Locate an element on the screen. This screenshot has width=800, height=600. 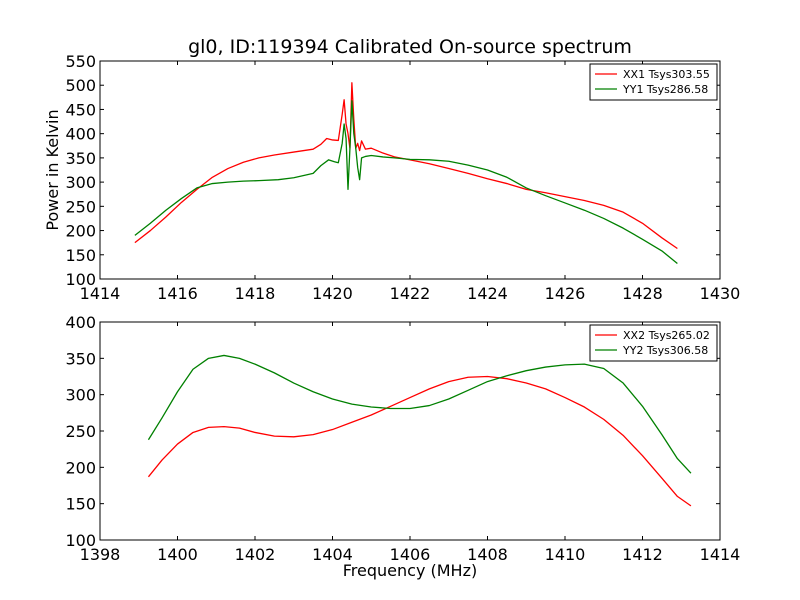
bottom-series-line-xx2 is located at coordinates (419, 441).